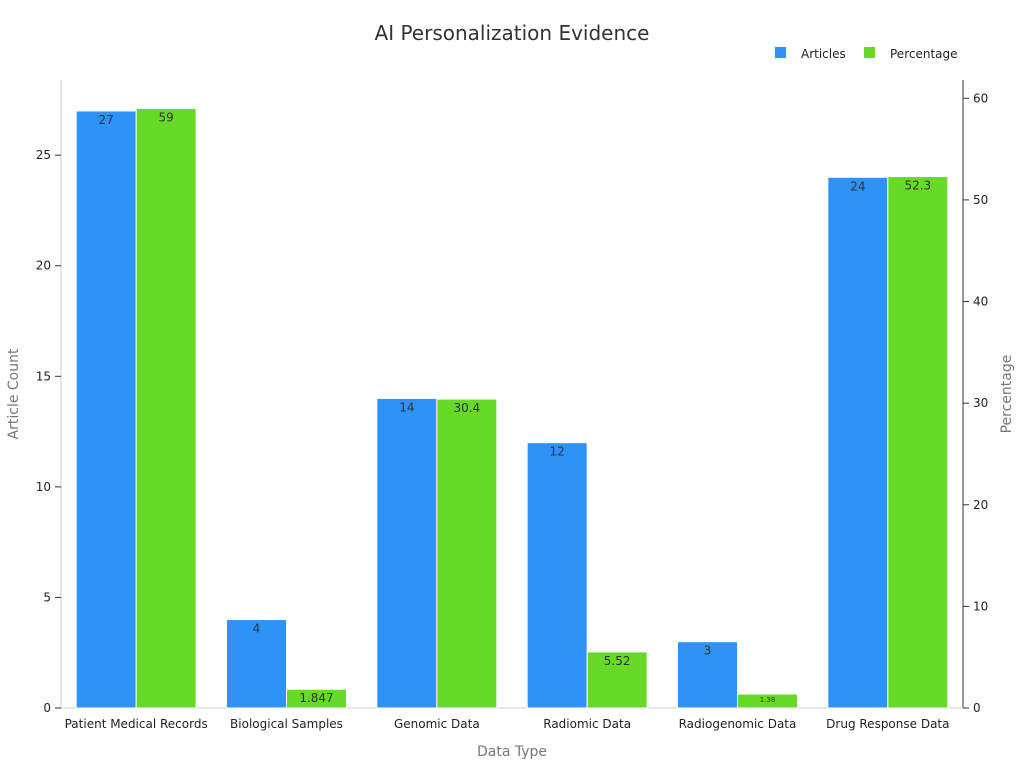 Image resolution: width=1024 pixels, height=768 pixels. Describe the element at coordinates (869, 52) in the screenshot. I see `legend-swatch-percentage` at that location.